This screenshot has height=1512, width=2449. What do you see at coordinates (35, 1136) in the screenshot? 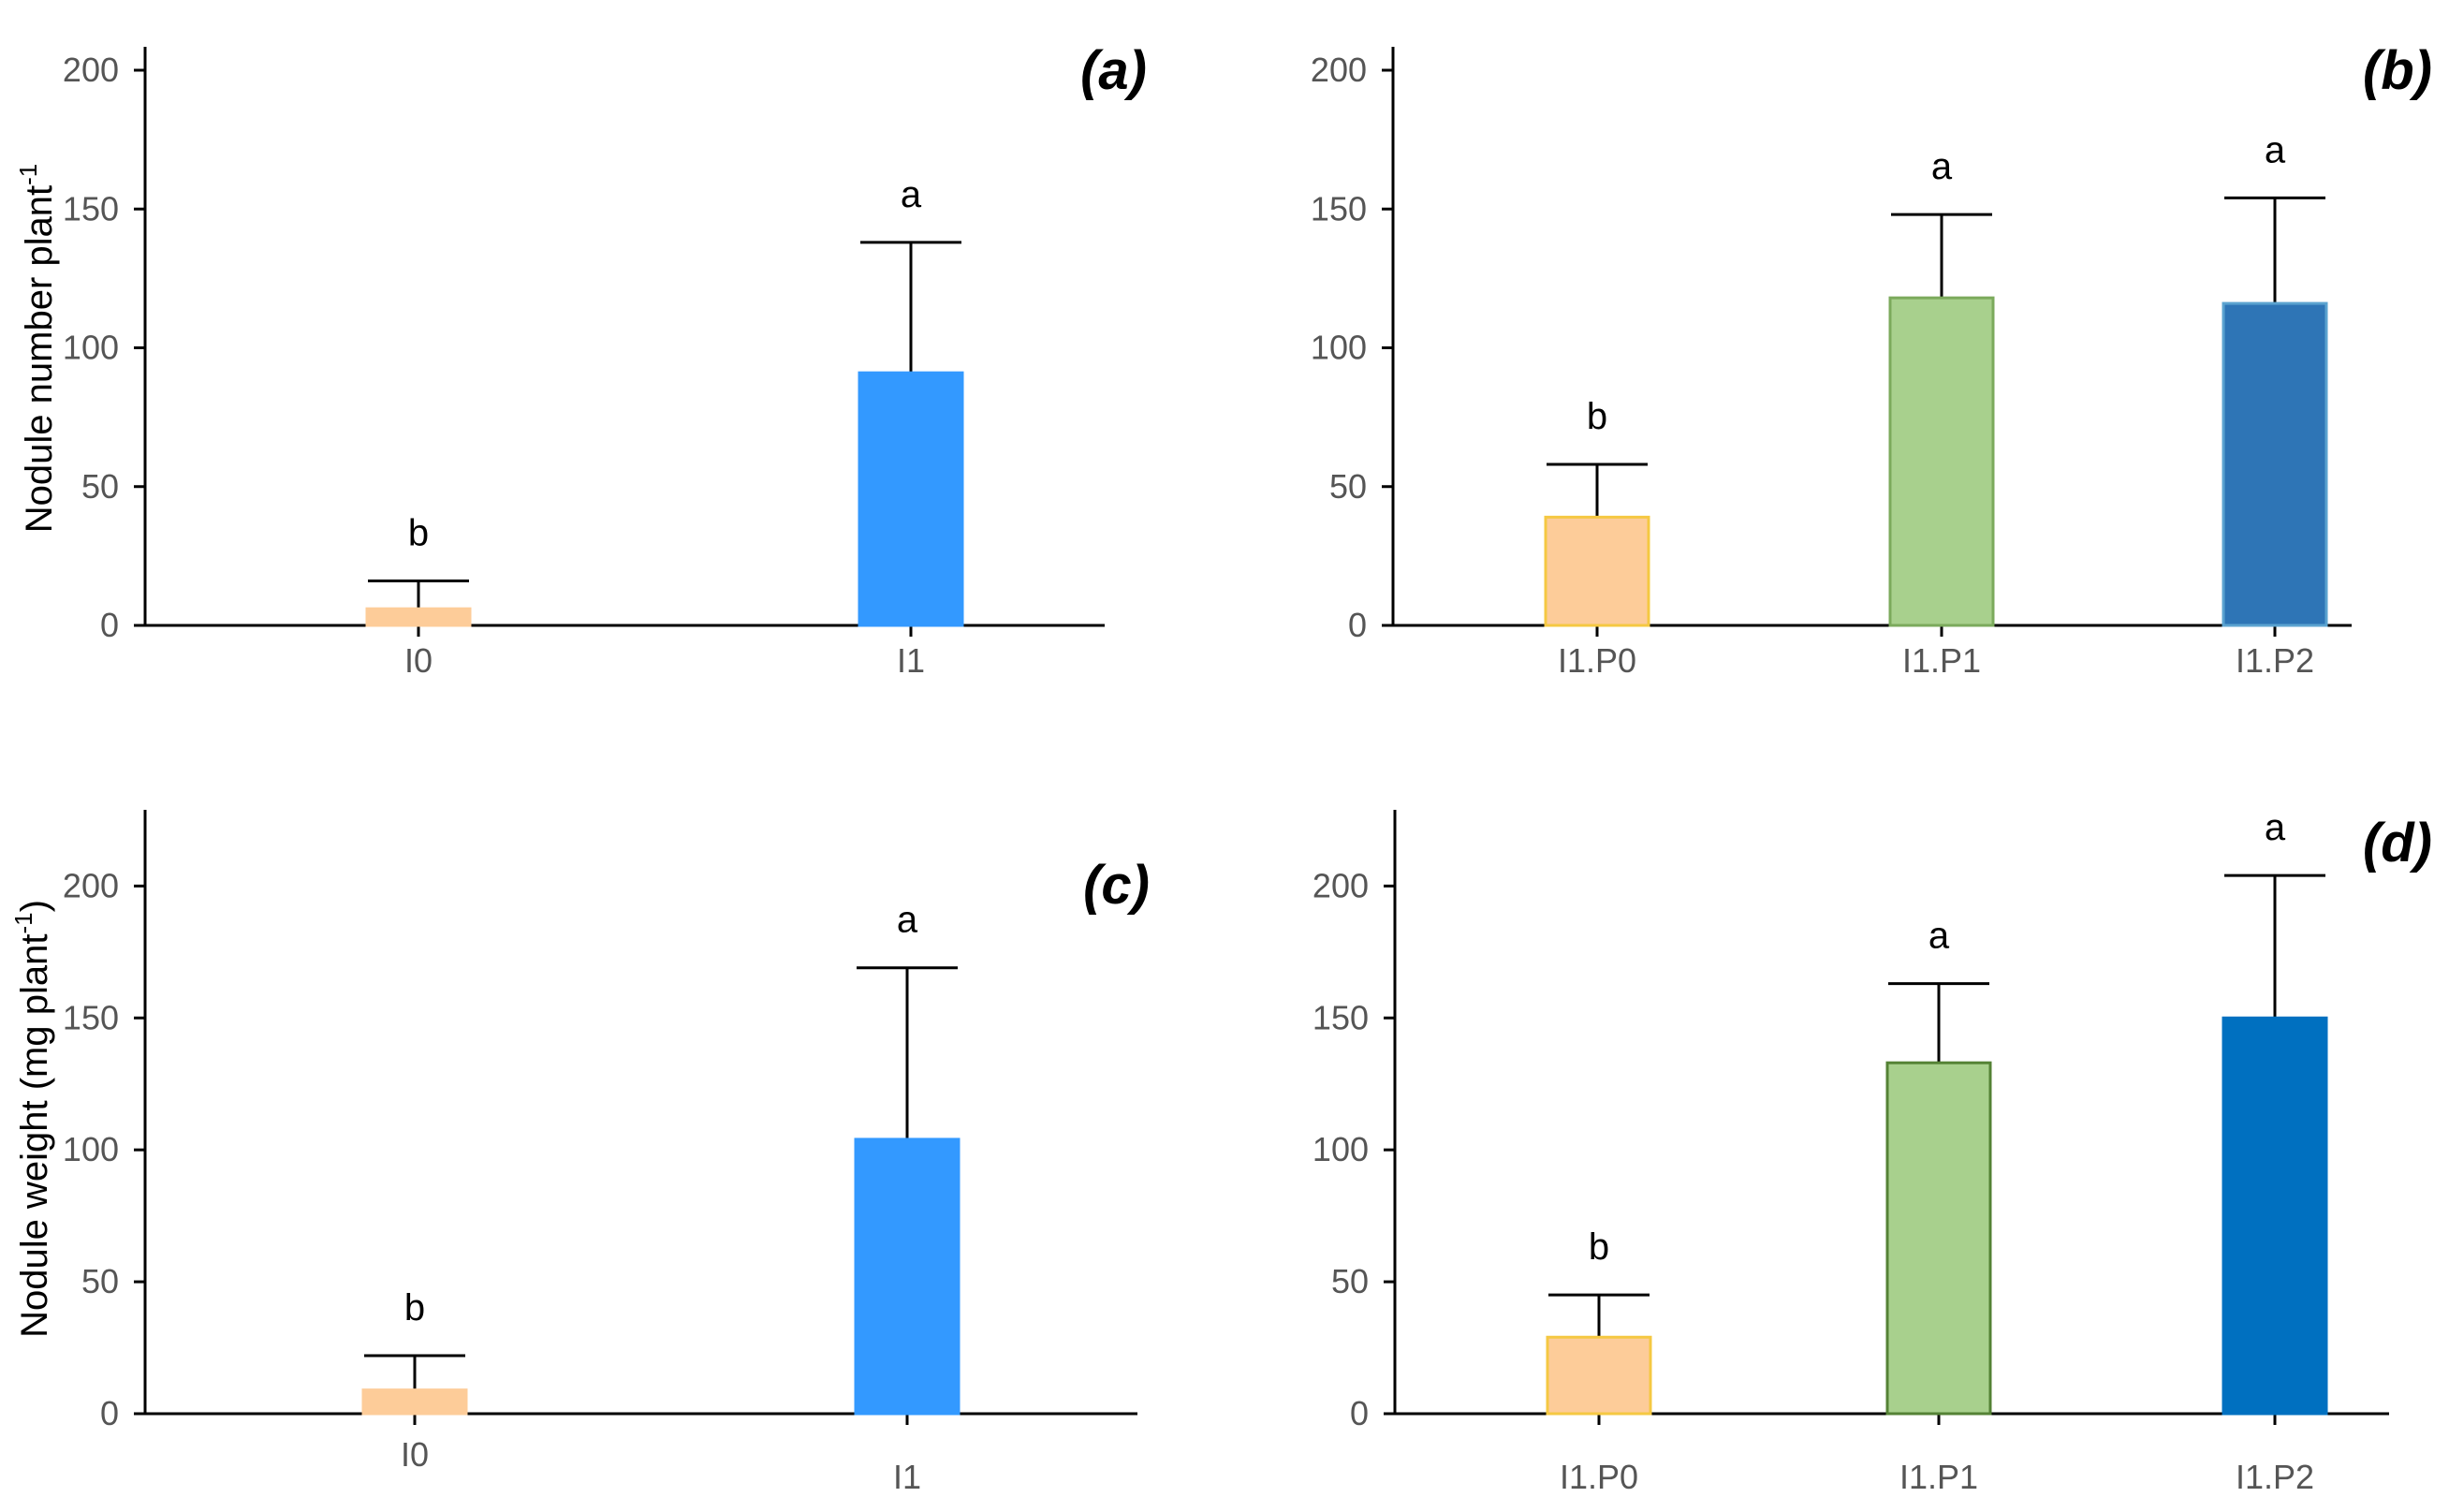
I see `y-axis-title-main: Nodule weight (mg plant` at bounding box center [35, 1136].